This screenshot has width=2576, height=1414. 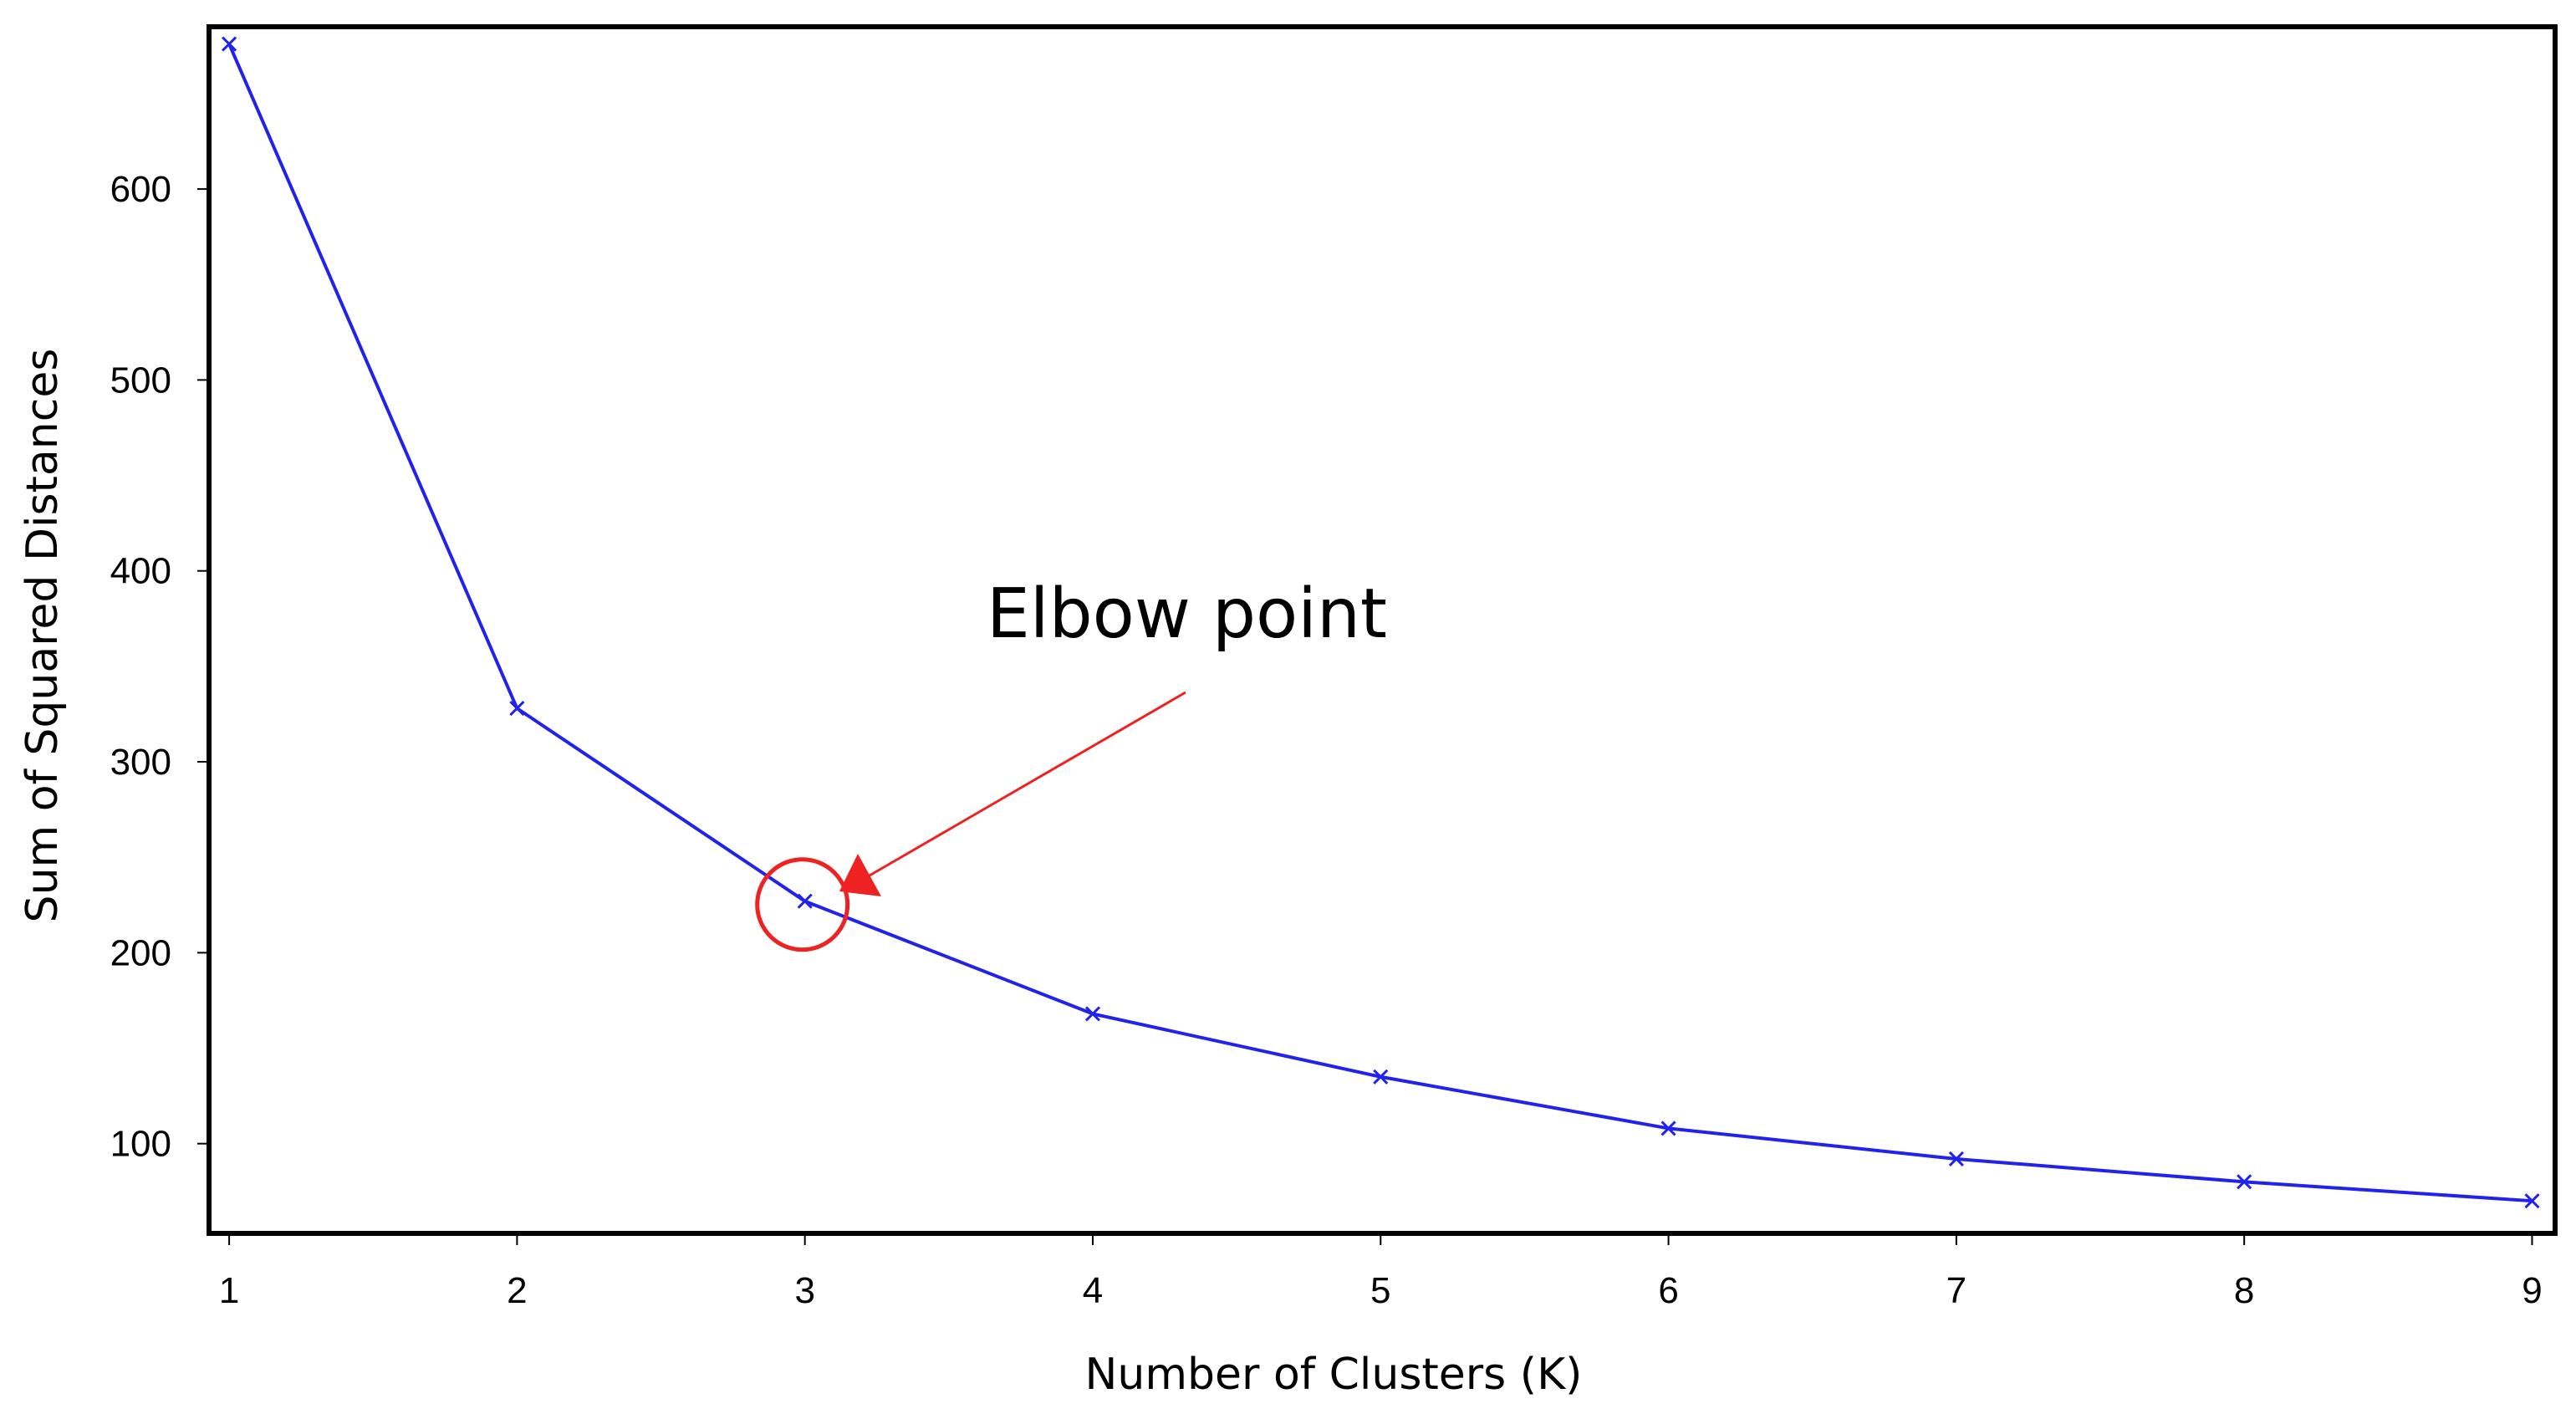 What do you see at coordinates (2244, 1290) in the screenshot?
I see `x-tick-label: 8` at bounding box center [2244, 1290].